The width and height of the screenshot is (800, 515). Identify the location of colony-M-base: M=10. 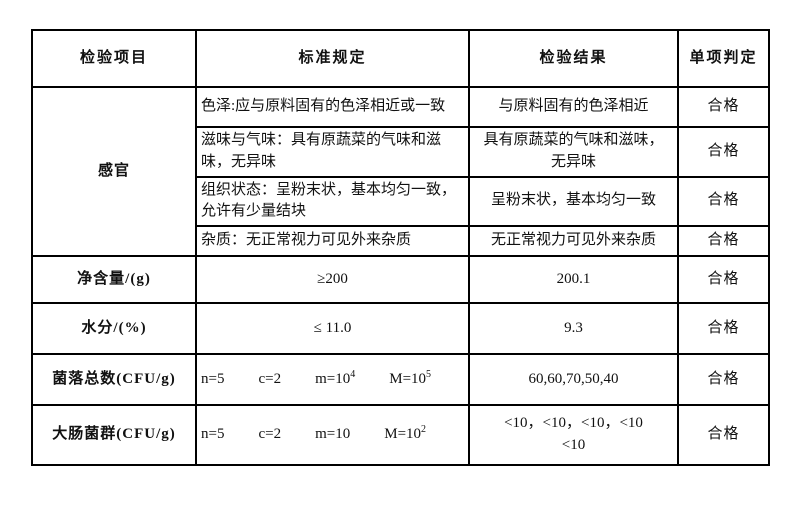
(408, 378).